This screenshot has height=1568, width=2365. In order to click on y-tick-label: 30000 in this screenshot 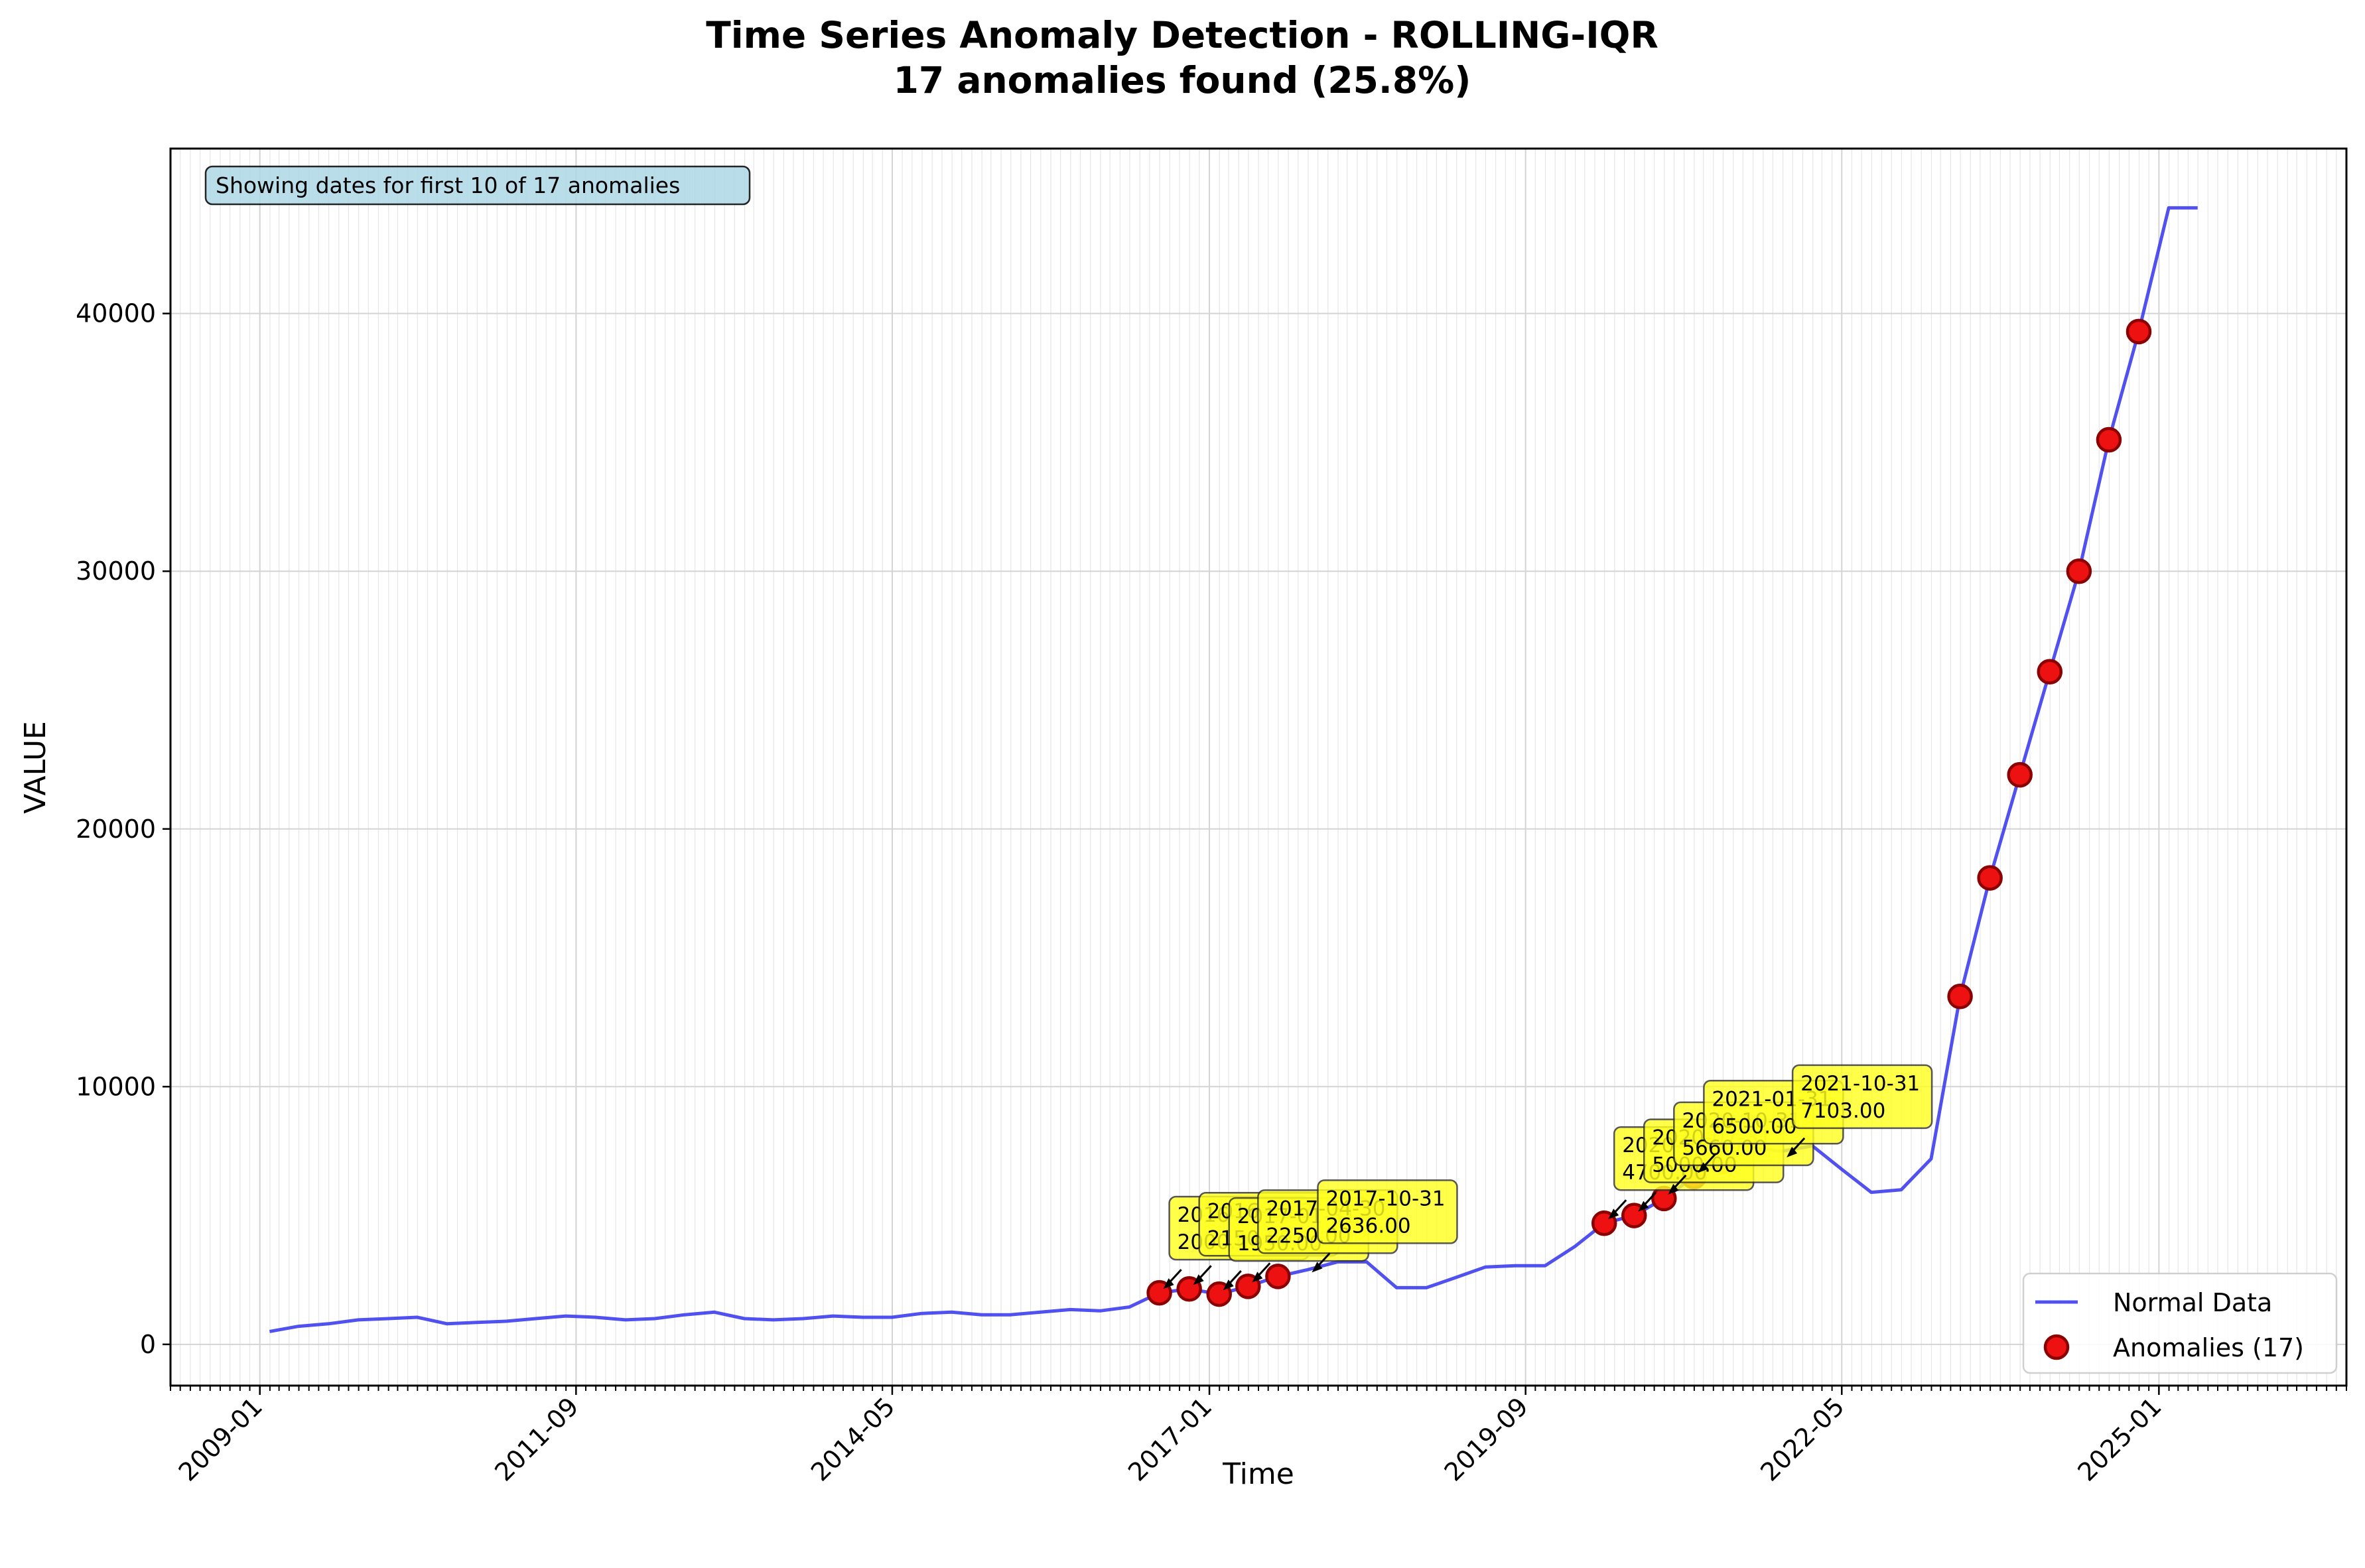, I will do `click(116, 571)`.